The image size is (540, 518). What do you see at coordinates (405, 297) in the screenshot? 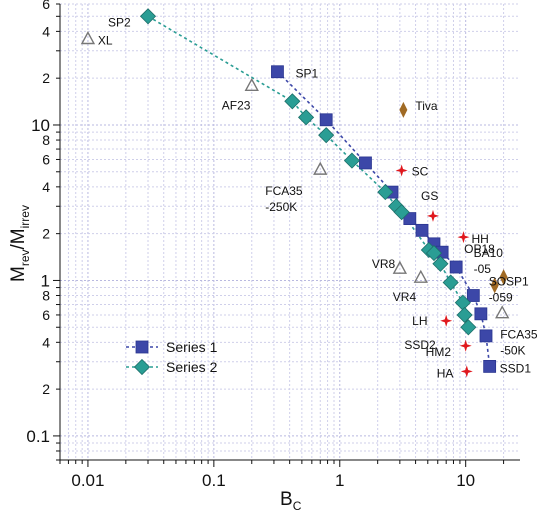
I see `point-label: VR4` at bounding box center [405, 297].